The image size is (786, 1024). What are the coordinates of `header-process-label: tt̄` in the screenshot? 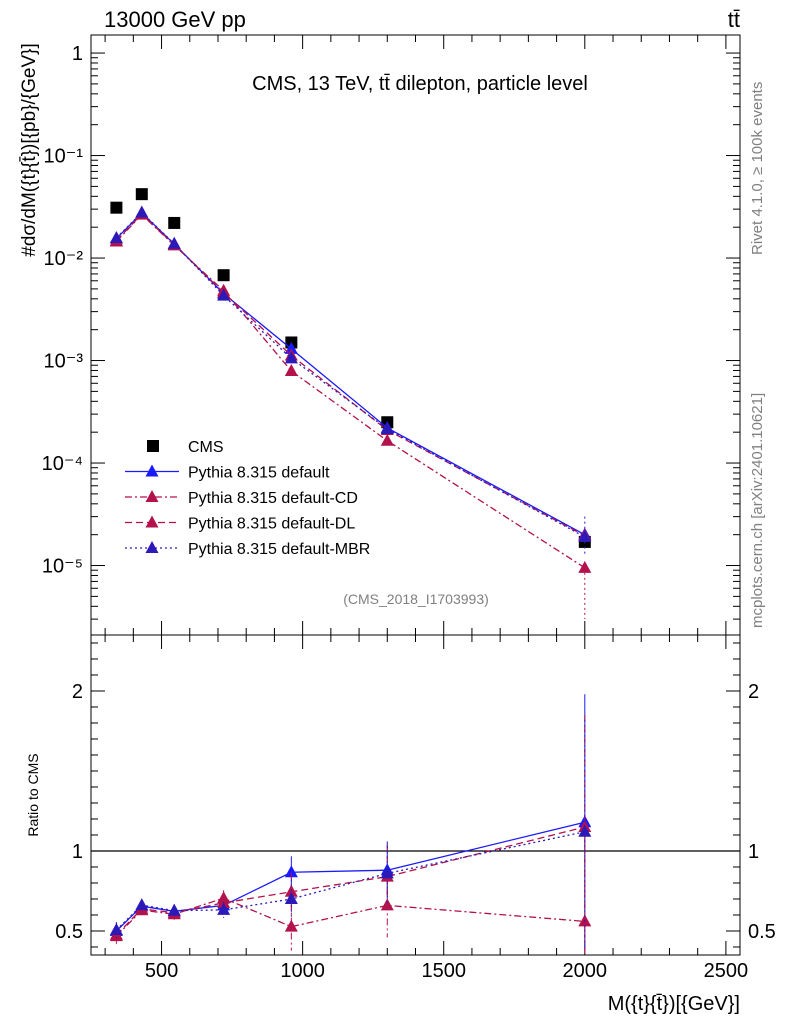 It's located at (734, 19).